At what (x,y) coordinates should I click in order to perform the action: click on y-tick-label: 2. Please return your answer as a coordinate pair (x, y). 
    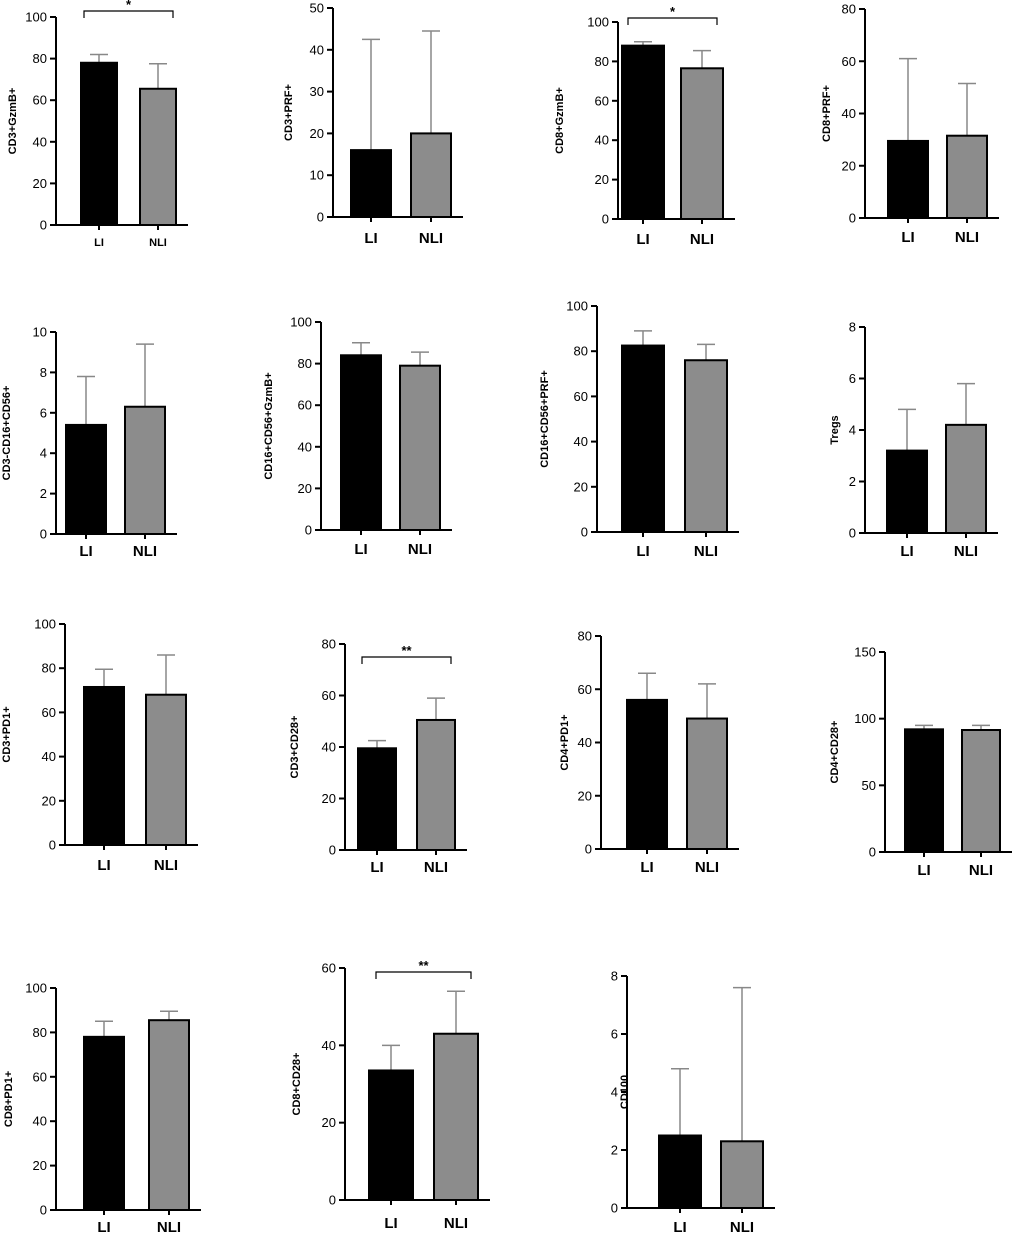
    Looking at the image, I should click on (614, 1150).